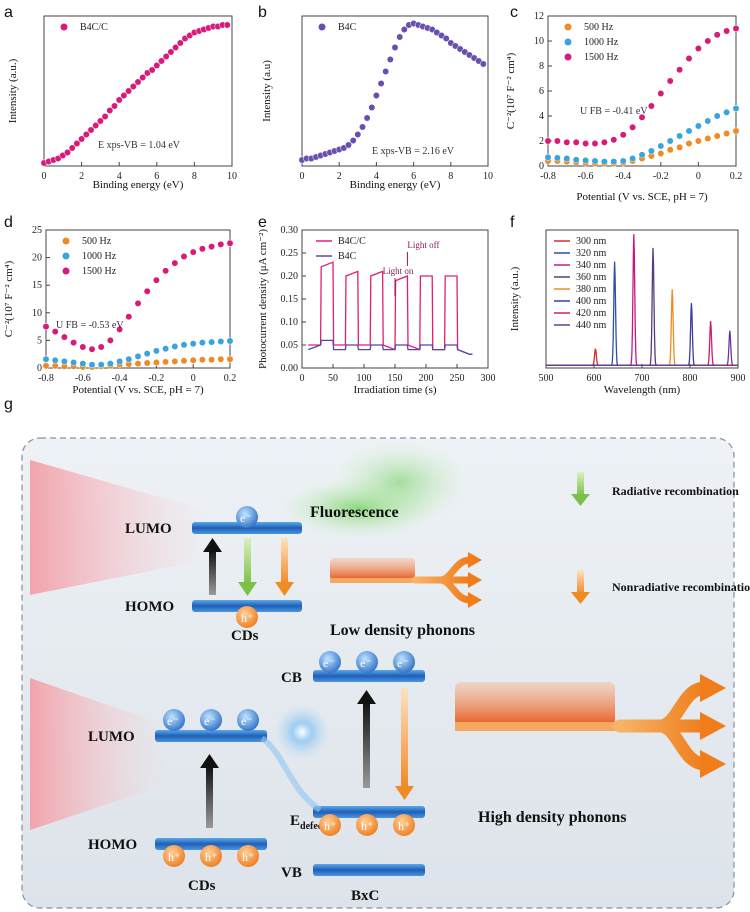 The height and width of the screenshot is (912, 750). What do you see at coordinates (247, 517) in the screenshot?
I see `electron-top` at bounding box center [247, 517].